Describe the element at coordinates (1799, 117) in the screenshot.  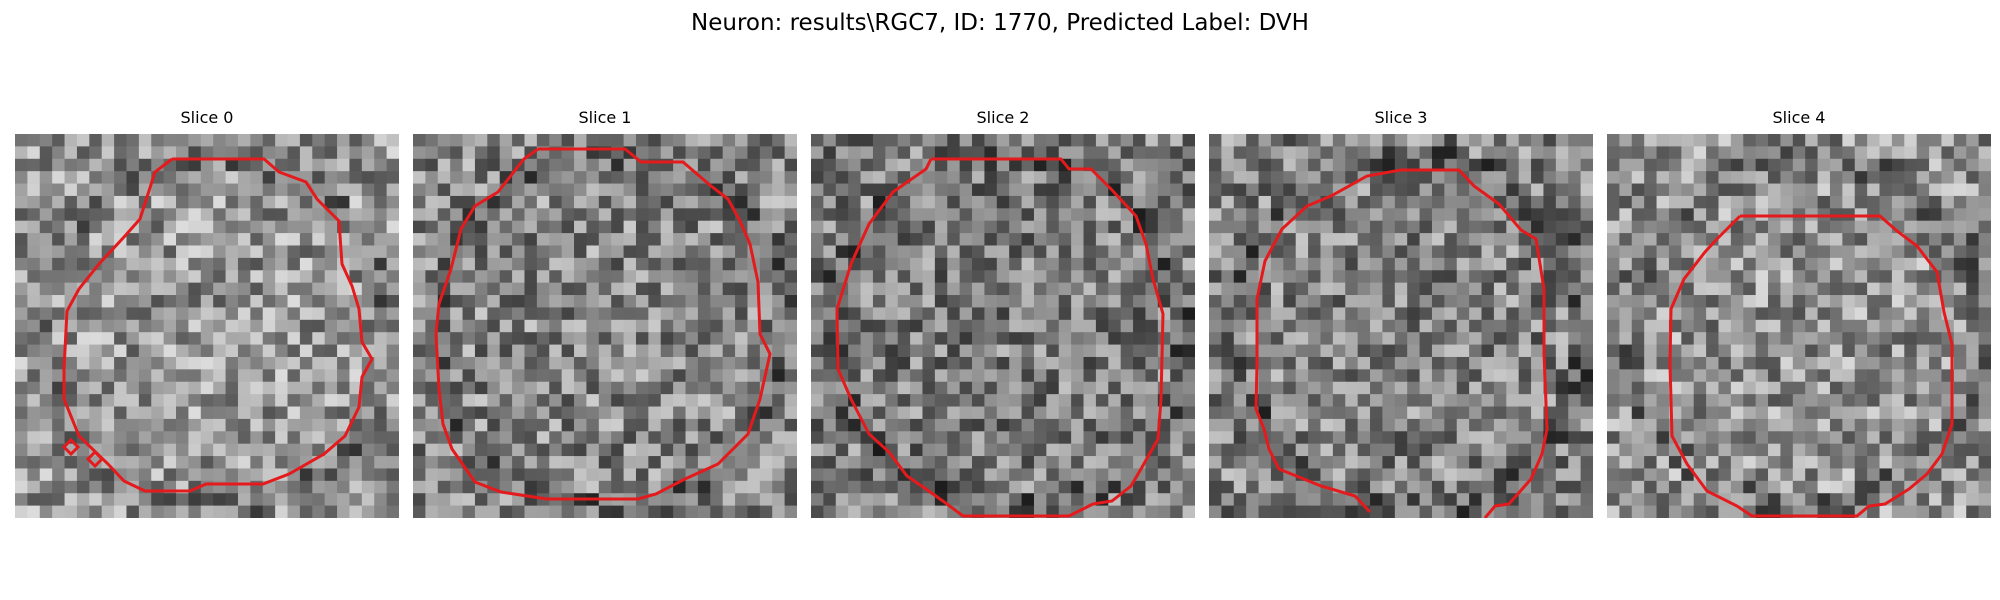
I see `slice-title-4: Slice 4` at that location.